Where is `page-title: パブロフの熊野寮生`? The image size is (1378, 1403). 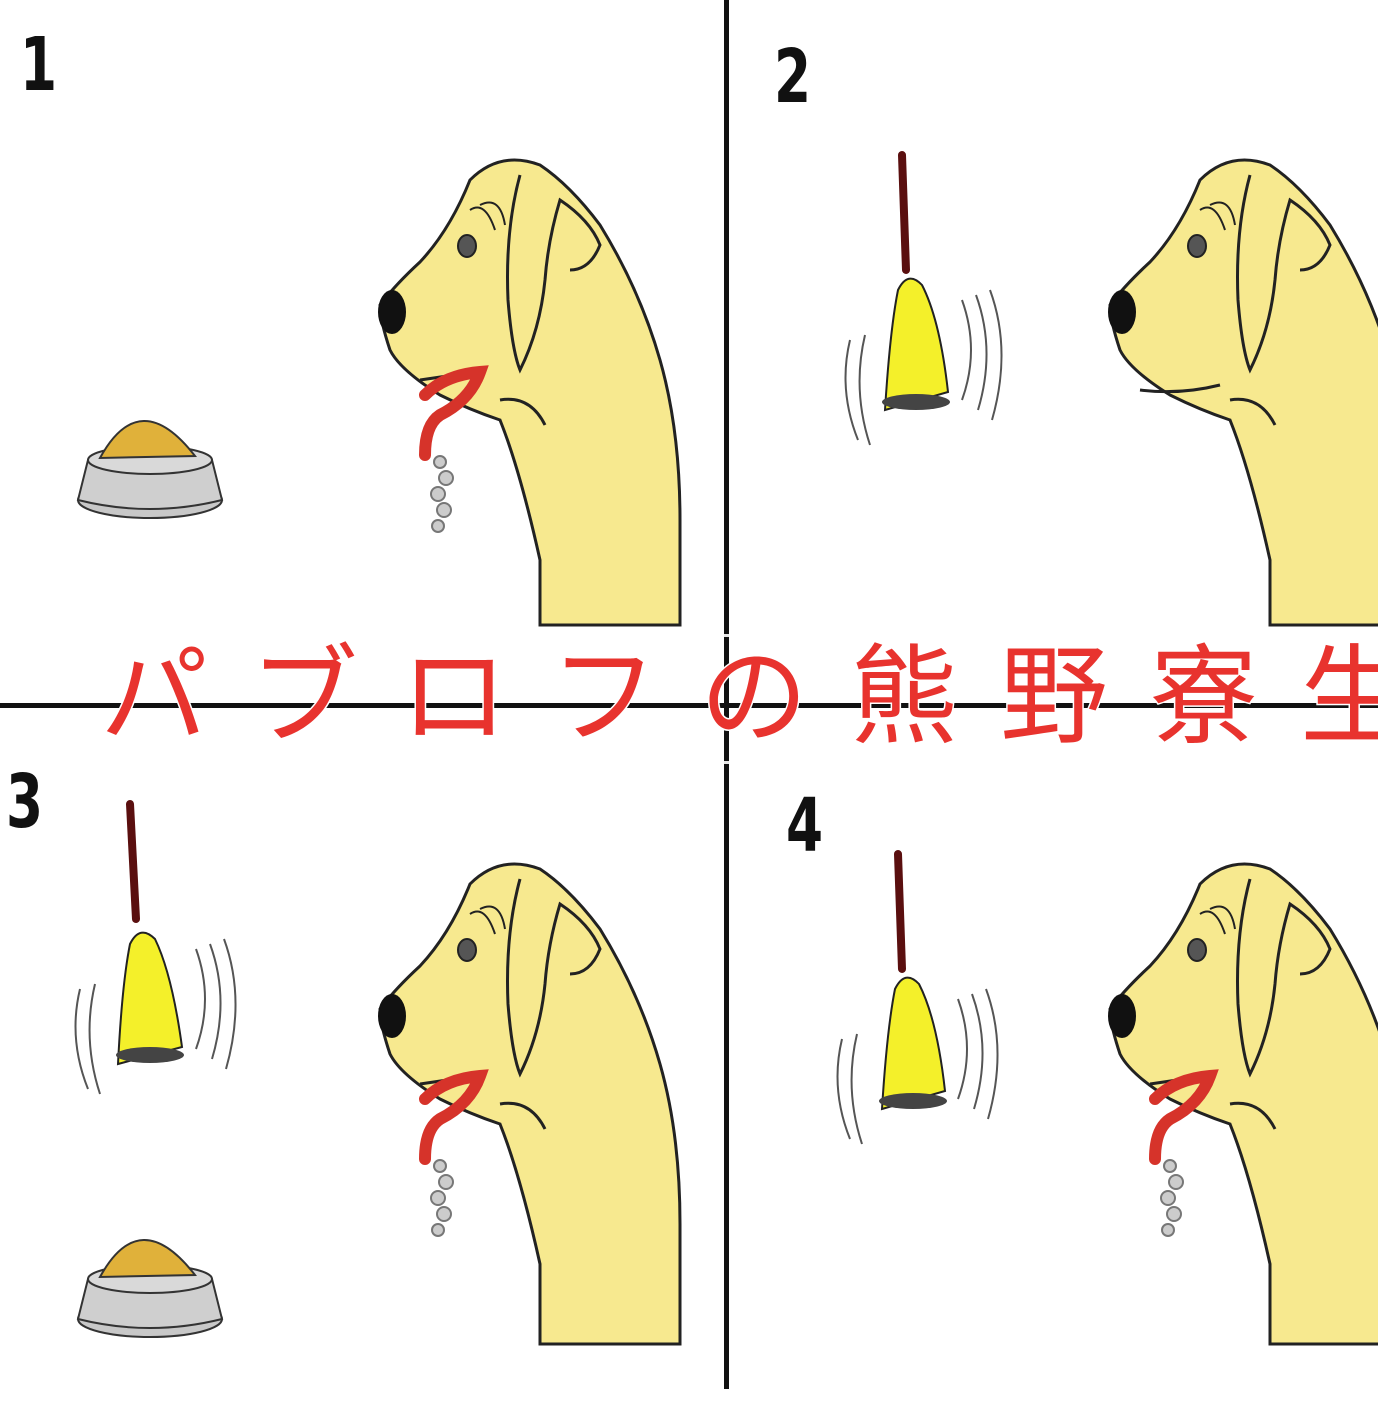
page-title: パブロフの熊野寮生 is located at coordinates (738, 697).